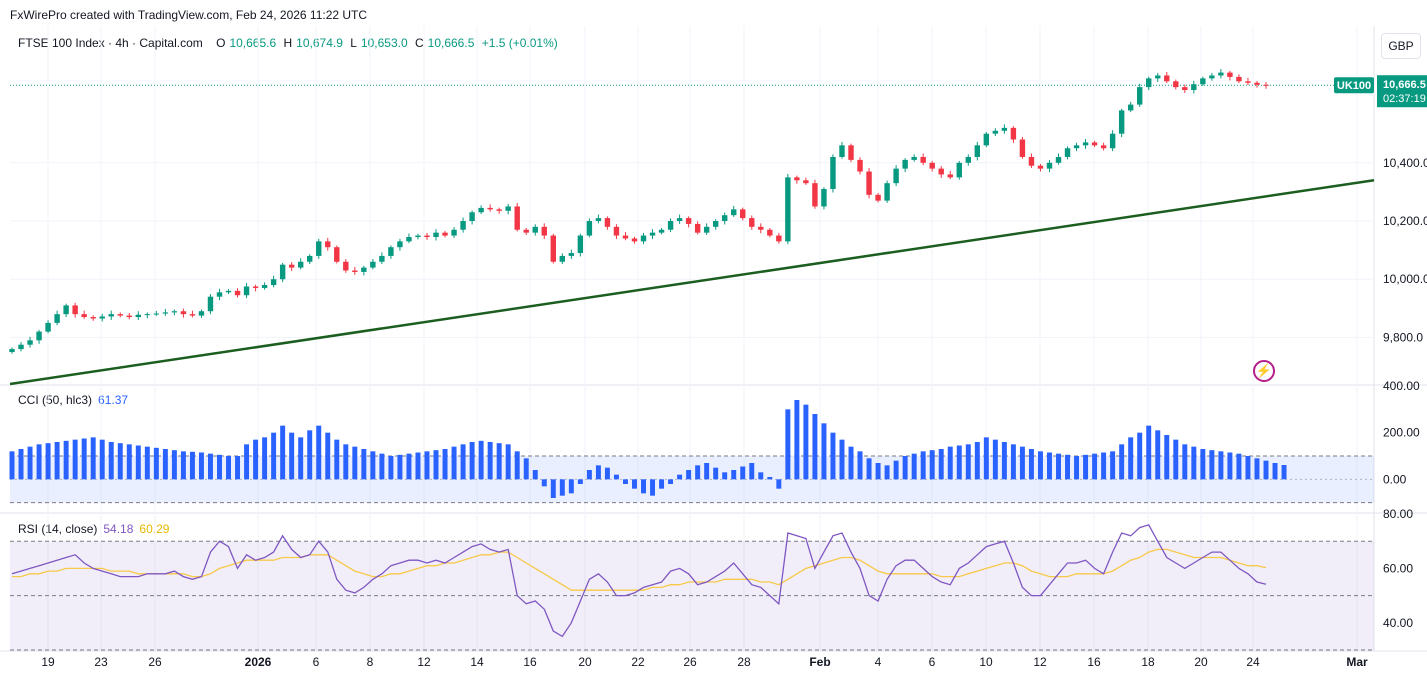 This screenshot has height=676, width=1427. What do you see at coordinates (648, 449) in the screenshot?
I see `cci-pane` at bounding box center [648, 449].